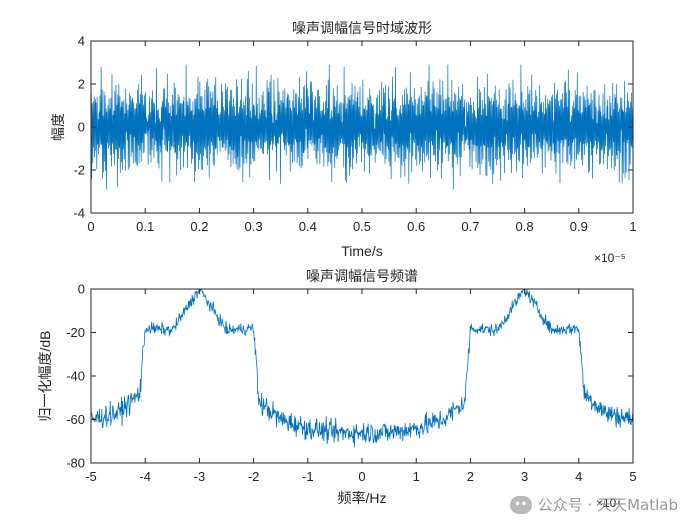 The width and height of the screenshot is (700, 525). Describe the element at coordinates (362, 28) in the screenshot. I see `chart-title: 噪声调幅信号时域波形` at that location.